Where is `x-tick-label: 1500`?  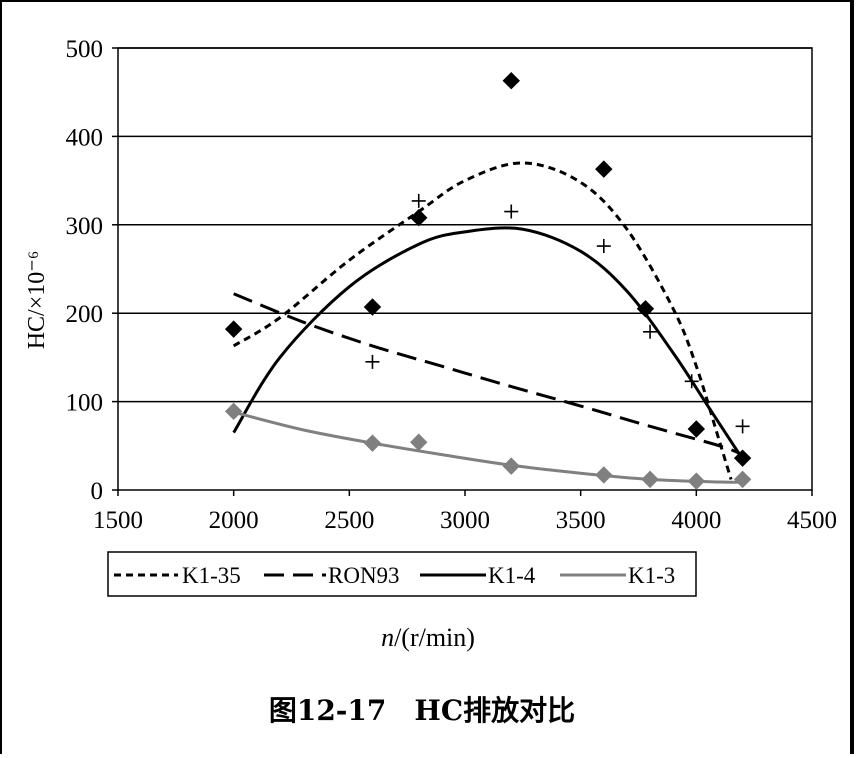 x-tick-label: 1500 is located at coordinates (118, 520).